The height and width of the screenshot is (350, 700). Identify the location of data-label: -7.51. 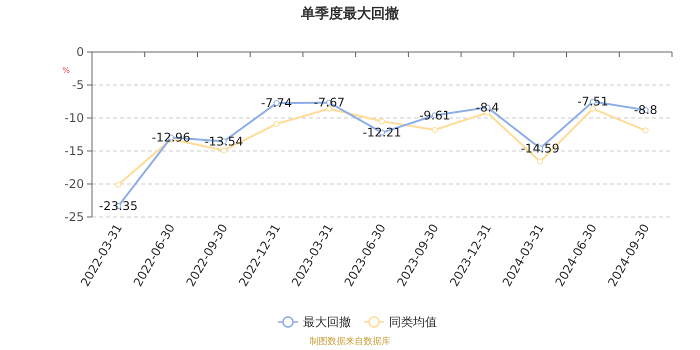
(592, 101).